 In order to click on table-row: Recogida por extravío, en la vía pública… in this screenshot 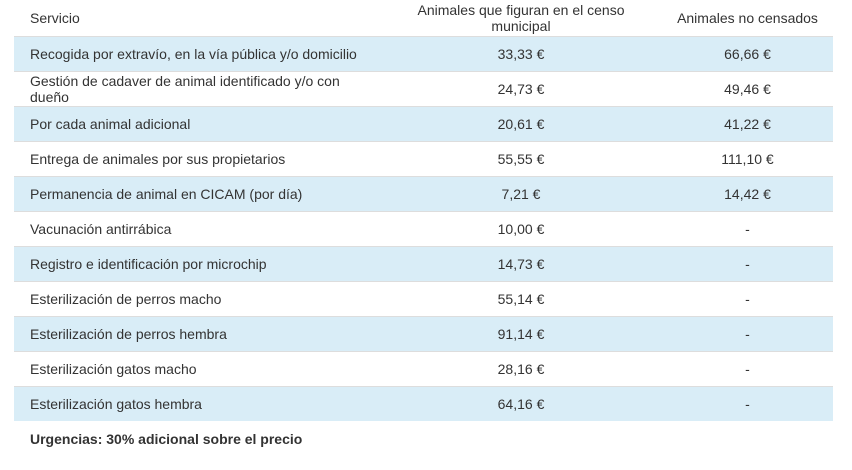, I will do `click(423, 54)`.